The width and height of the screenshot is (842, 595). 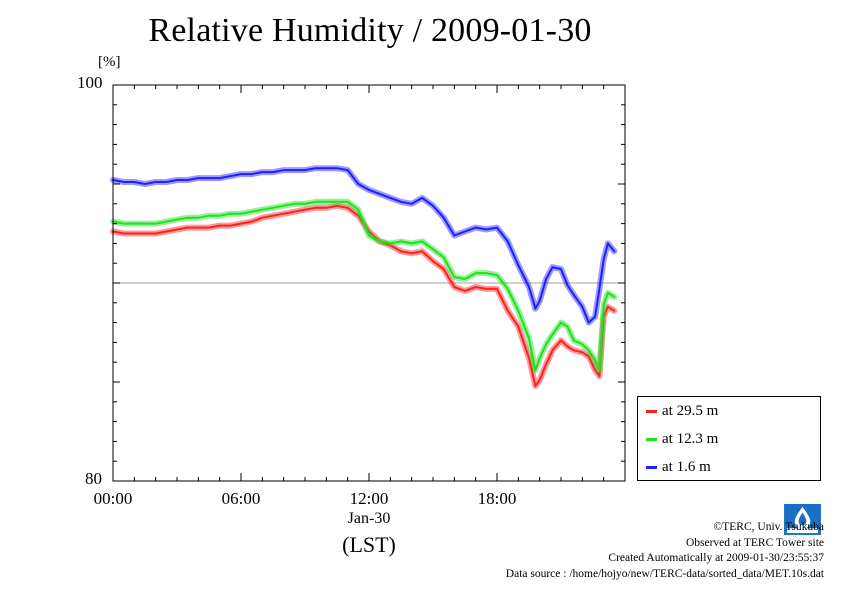 What do you see at coordinates (802, 519) in the screenshot?
I see `terc-logo-icon` at bounding box center [802, 519].